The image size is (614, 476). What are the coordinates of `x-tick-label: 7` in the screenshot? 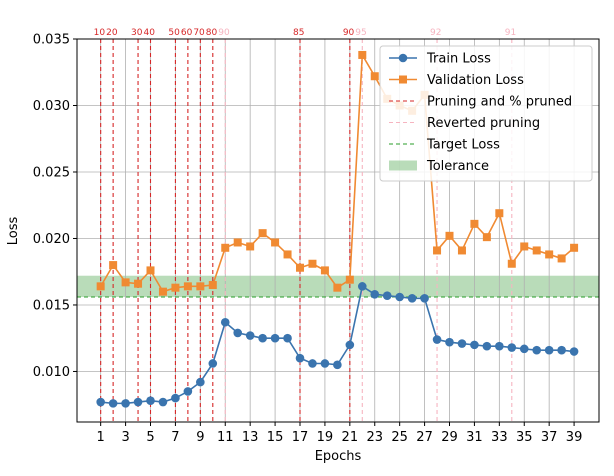 It's located at (175, 437).